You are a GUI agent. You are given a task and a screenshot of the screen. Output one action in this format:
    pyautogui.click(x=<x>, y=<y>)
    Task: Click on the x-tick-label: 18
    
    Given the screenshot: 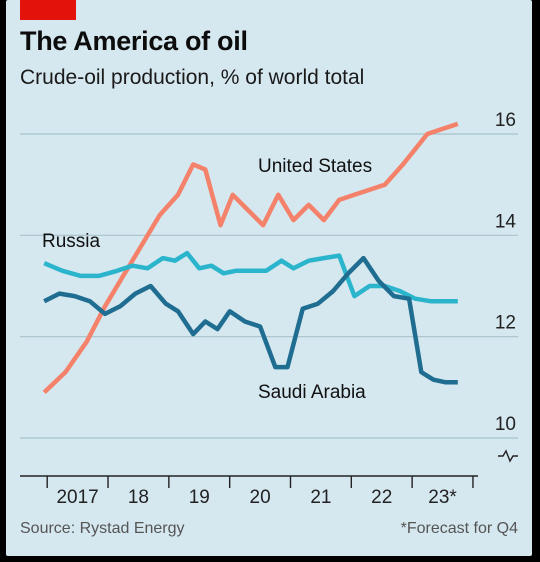 What is the action you would take?
    pyautogui.click(x=138, y=497)
    